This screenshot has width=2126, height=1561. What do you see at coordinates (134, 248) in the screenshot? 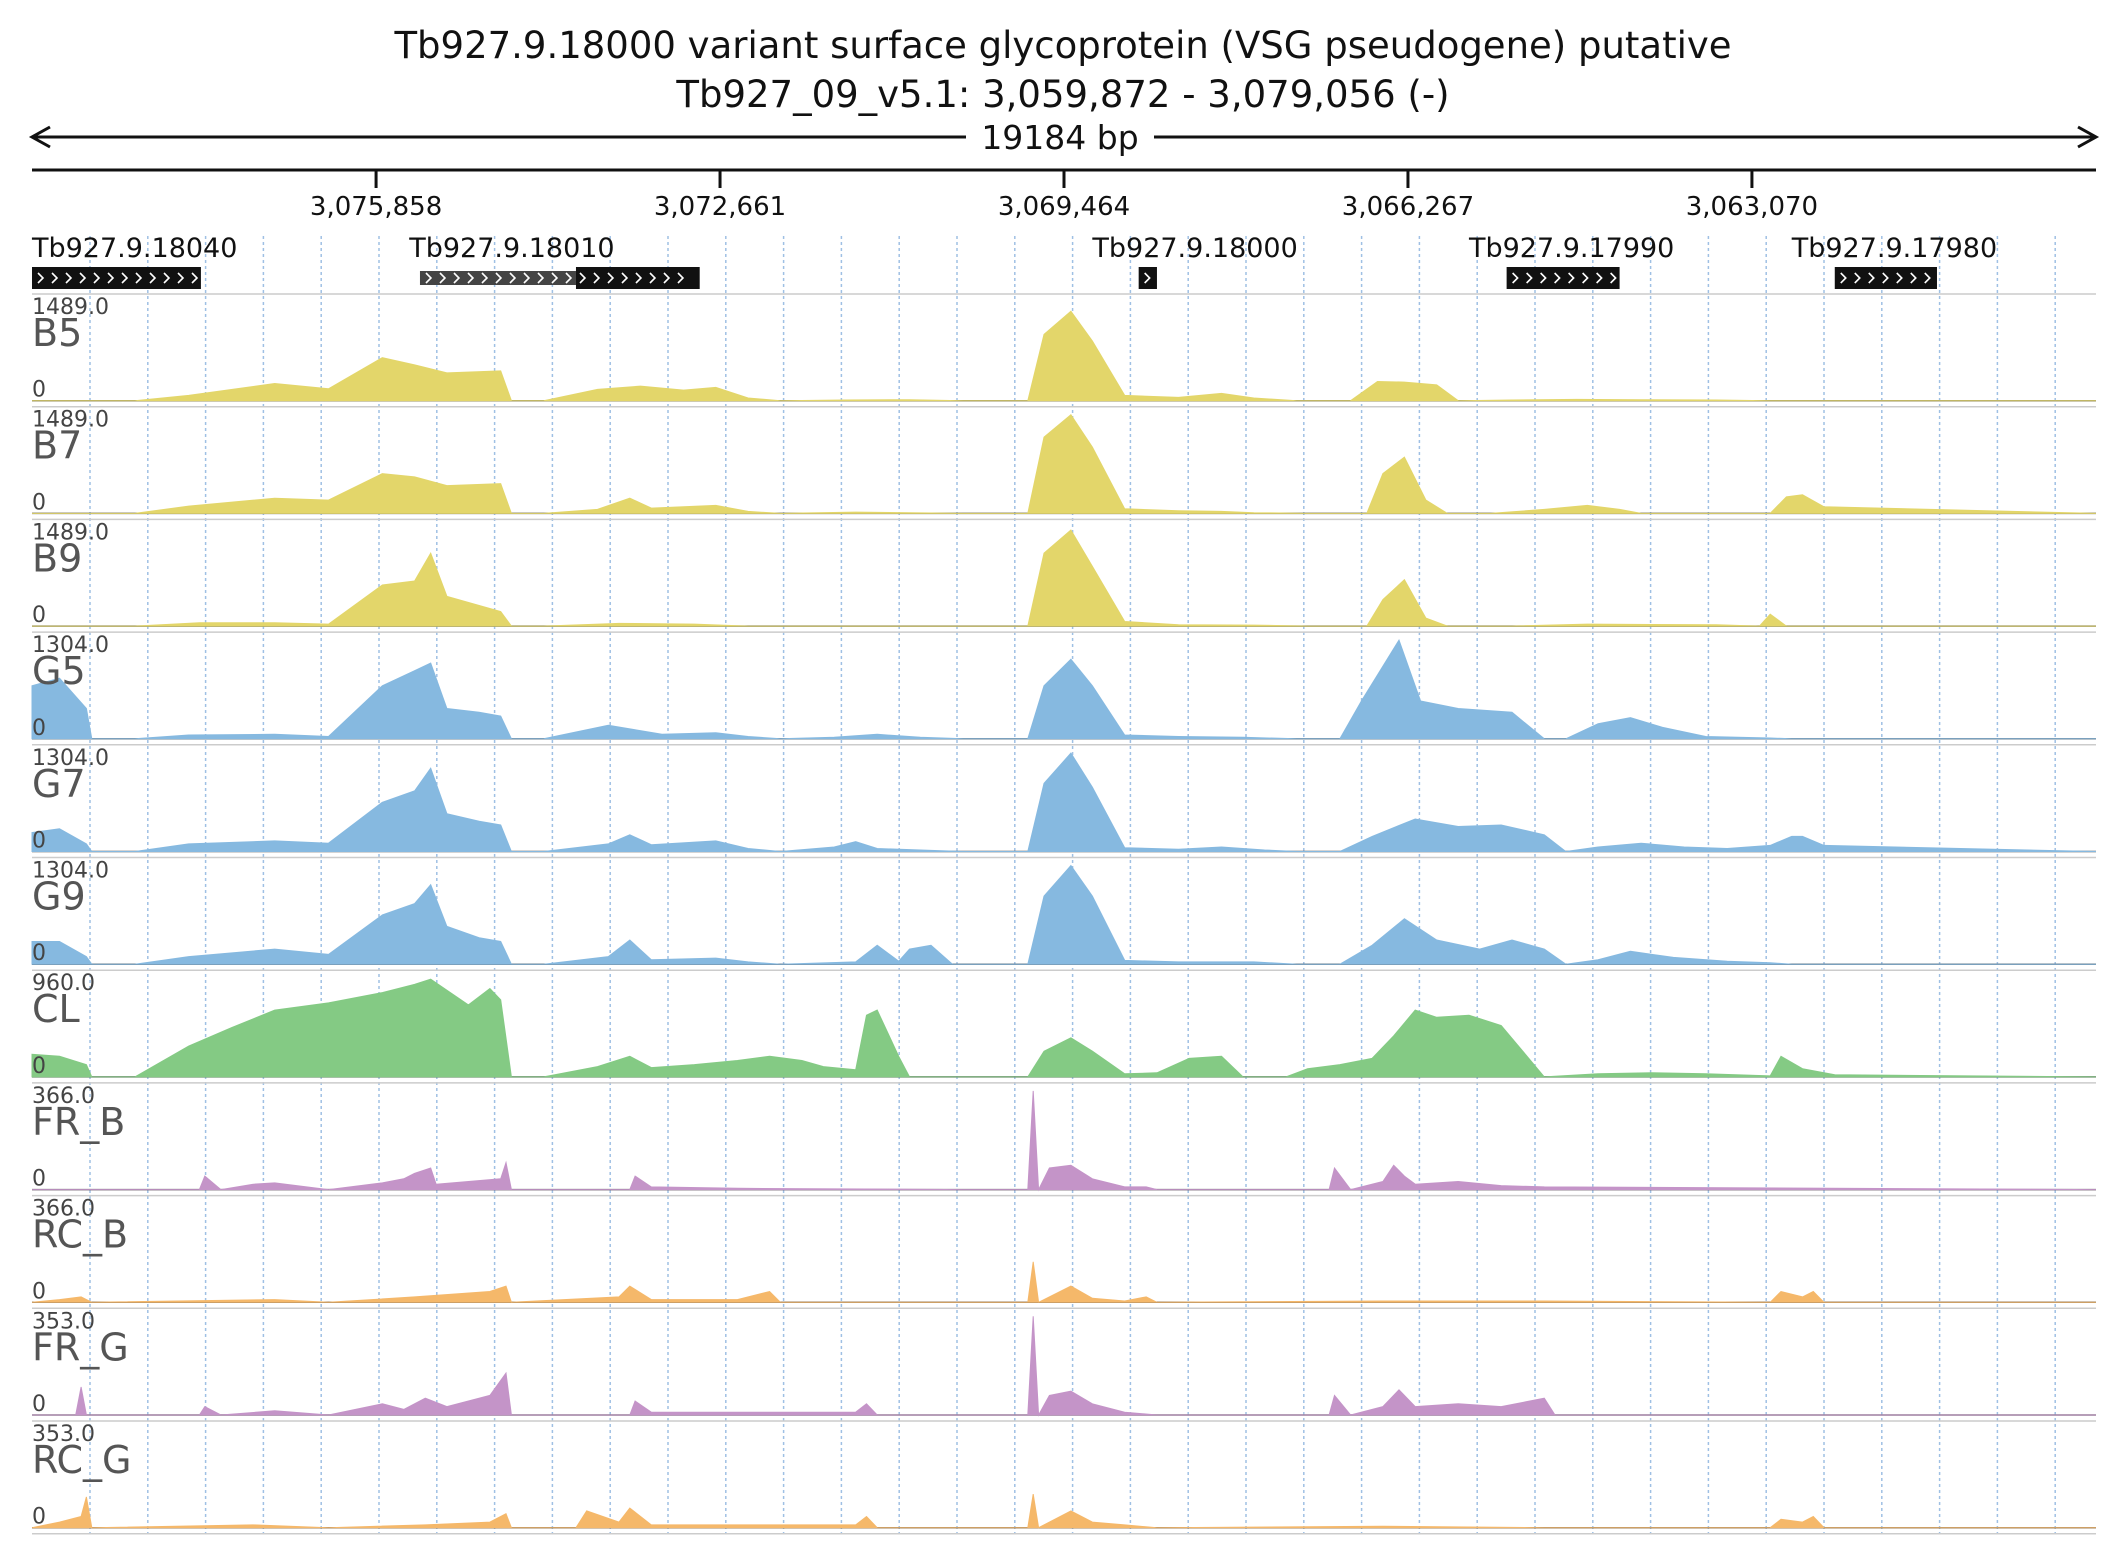
I see `gene-label: Tb927.9.18040` at bounding box center [134, 248].